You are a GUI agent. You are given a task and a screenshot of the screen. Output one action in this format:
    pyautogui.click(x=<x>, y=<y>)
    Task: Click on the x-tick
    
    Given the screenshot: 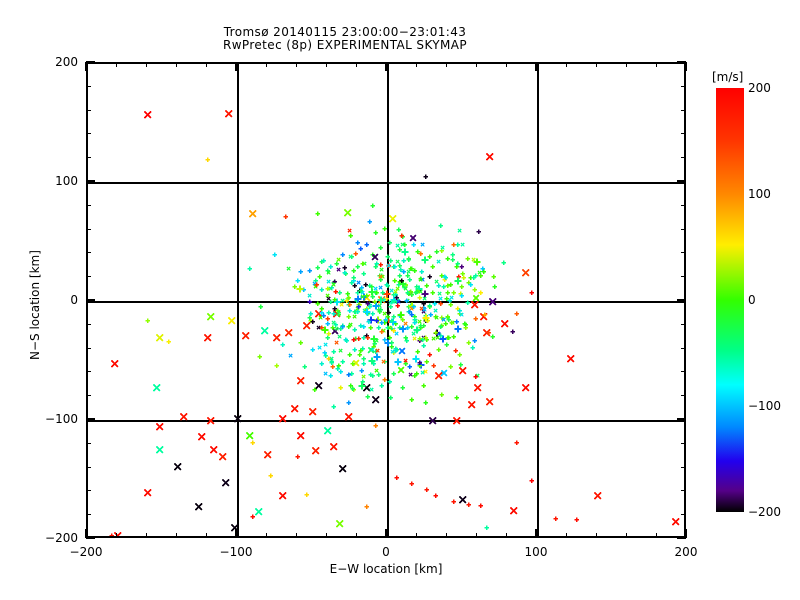 What is the action you would take?
    pyautogui.click(x=416, y=535)
    